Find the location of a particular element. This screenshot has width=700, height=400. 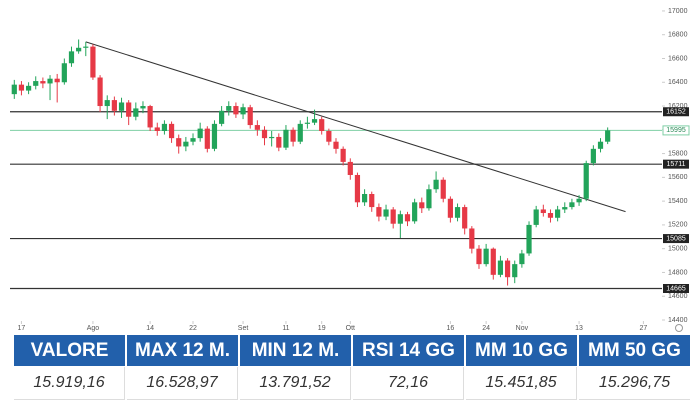

x-tick-label: 14 is located at coordinates (150, 328).